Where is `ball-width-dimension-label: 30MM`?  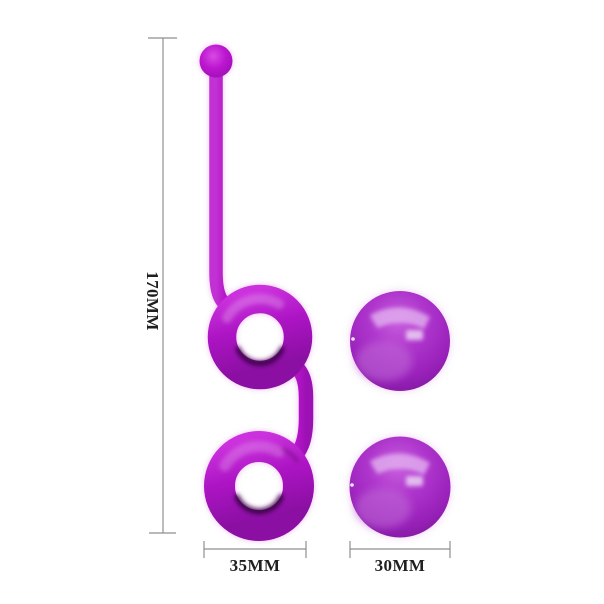 ball-width-dimension-label: 30MM is located at coordinates (400, 565).